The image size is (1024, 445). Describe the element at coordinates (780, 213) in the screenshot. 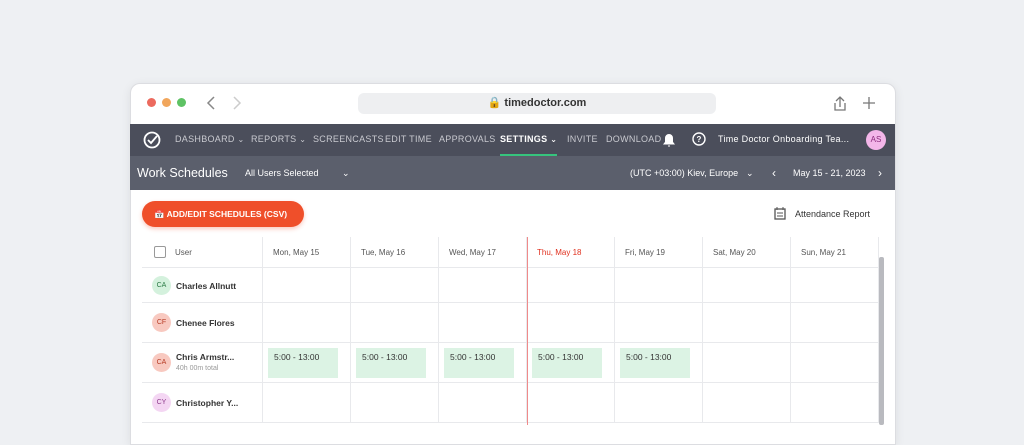

I see `report-icon` at that location.